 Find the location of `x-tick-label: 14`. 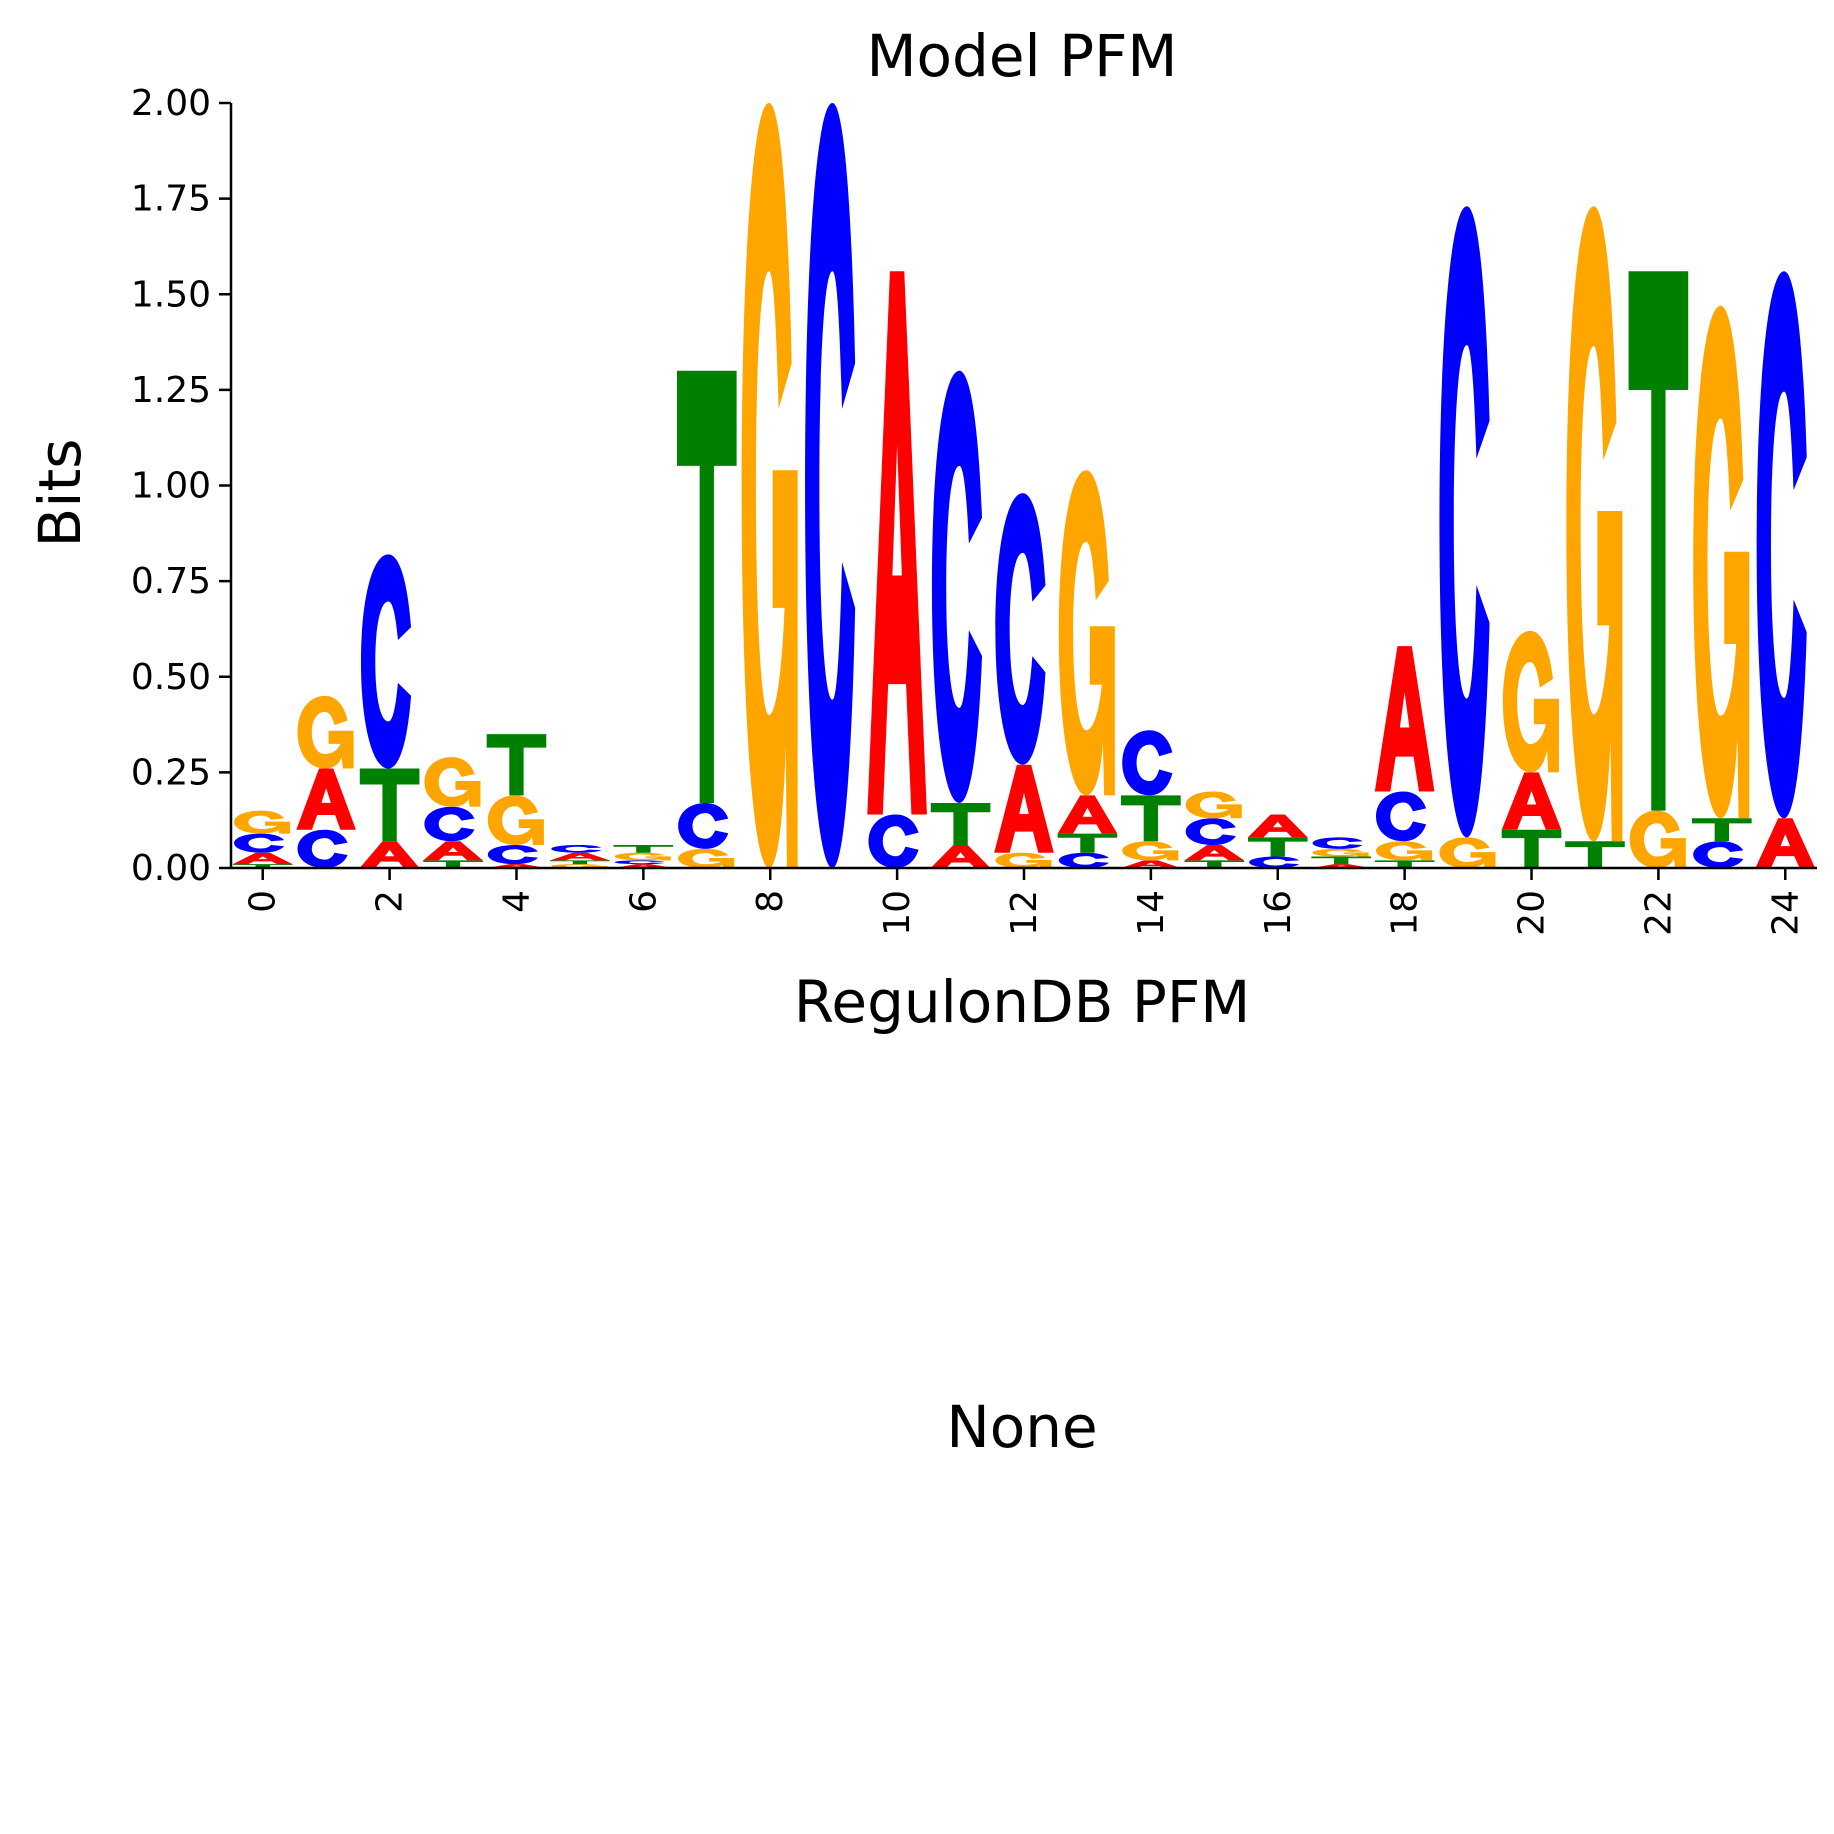

x-tick-label: 14 is located at coordinates (1151, 913).